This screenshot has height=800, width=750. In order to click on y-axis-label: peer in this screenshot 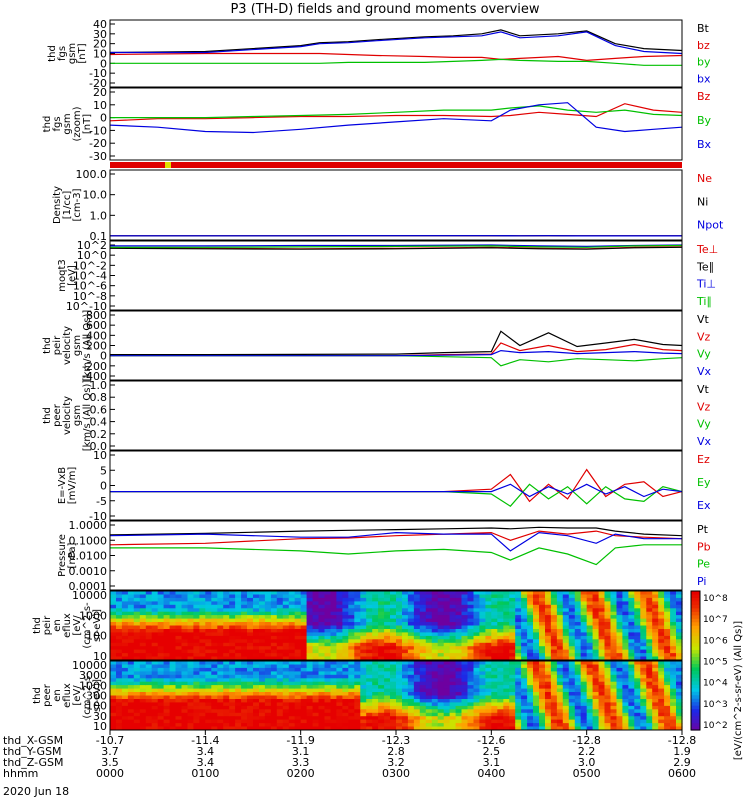, I will do `click(47, 695)`.